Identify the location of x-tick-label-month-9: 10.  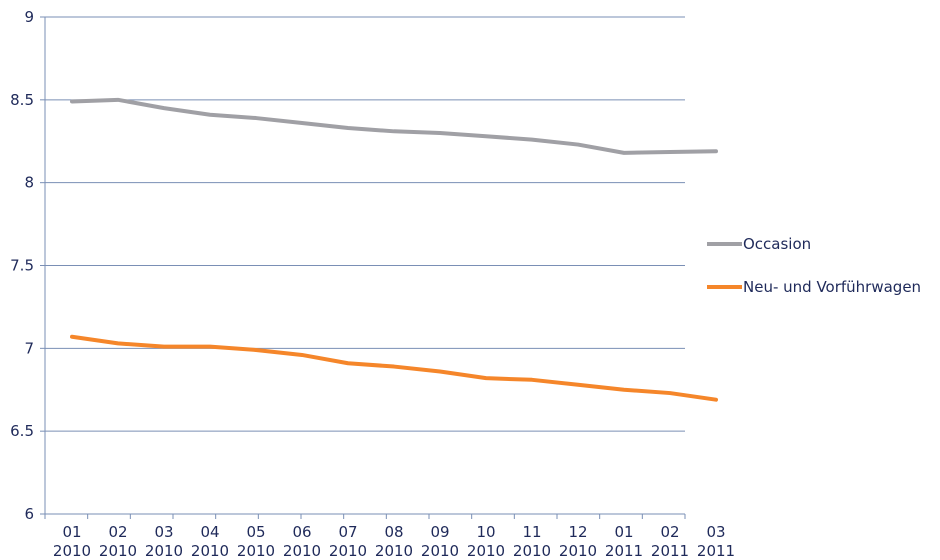
(485, 532).